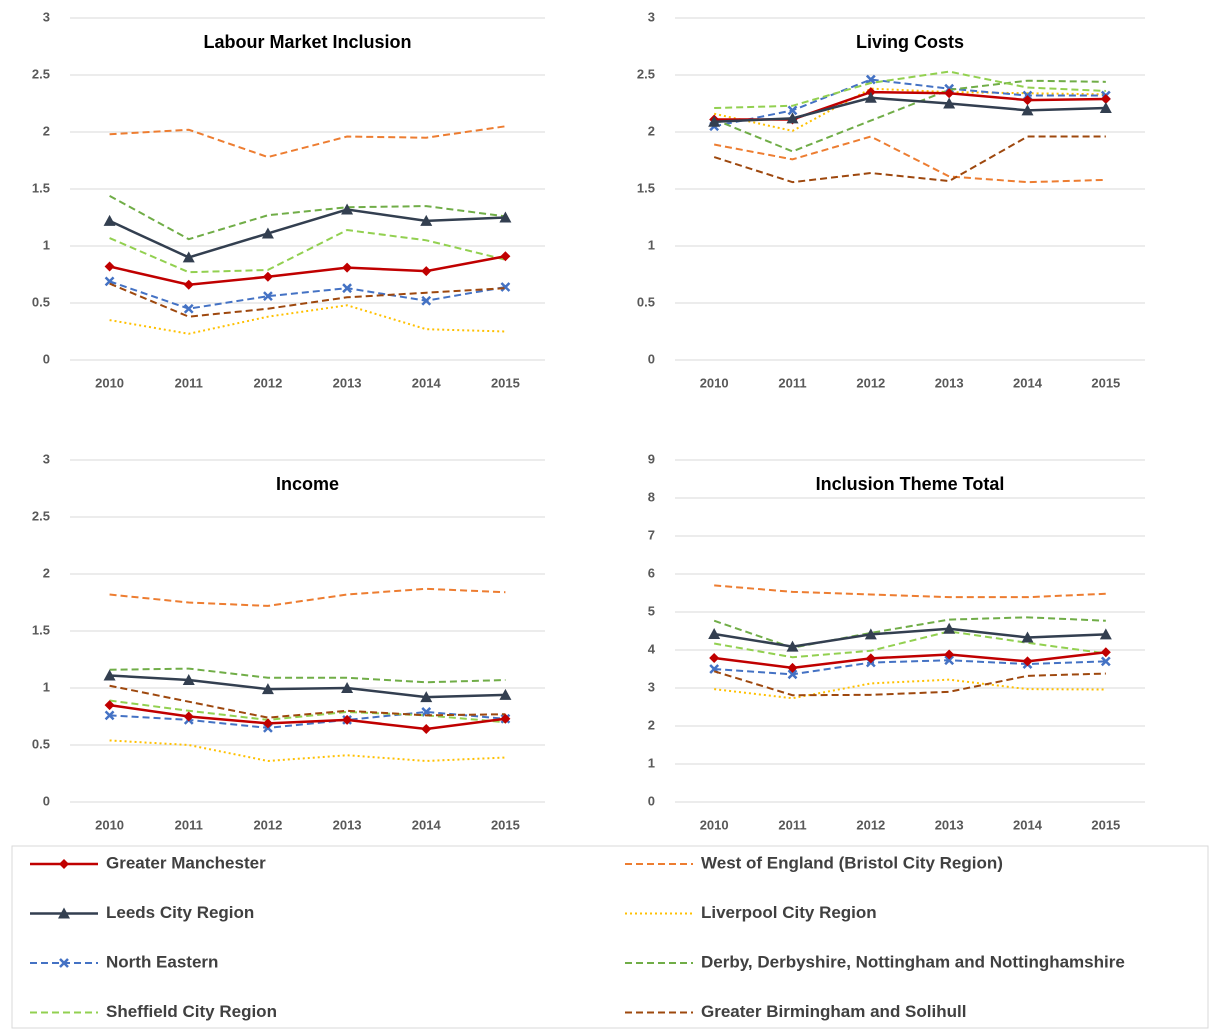 This screenshot has width=1210, height=1030. What do you see at coordinates (191, 1011) in the screenshot?
I see `legend-label: Sheffield City Region` at bounding box center [191, 1011].